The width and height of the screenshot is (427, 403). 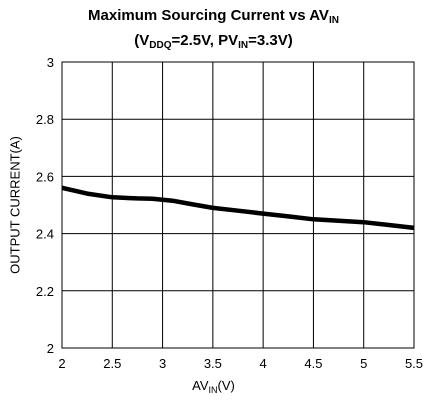 What do you see at coordinates (45, 176) in the screenshot?
I see `y-tick-label: 2.6` at bounding box center [45, 176].